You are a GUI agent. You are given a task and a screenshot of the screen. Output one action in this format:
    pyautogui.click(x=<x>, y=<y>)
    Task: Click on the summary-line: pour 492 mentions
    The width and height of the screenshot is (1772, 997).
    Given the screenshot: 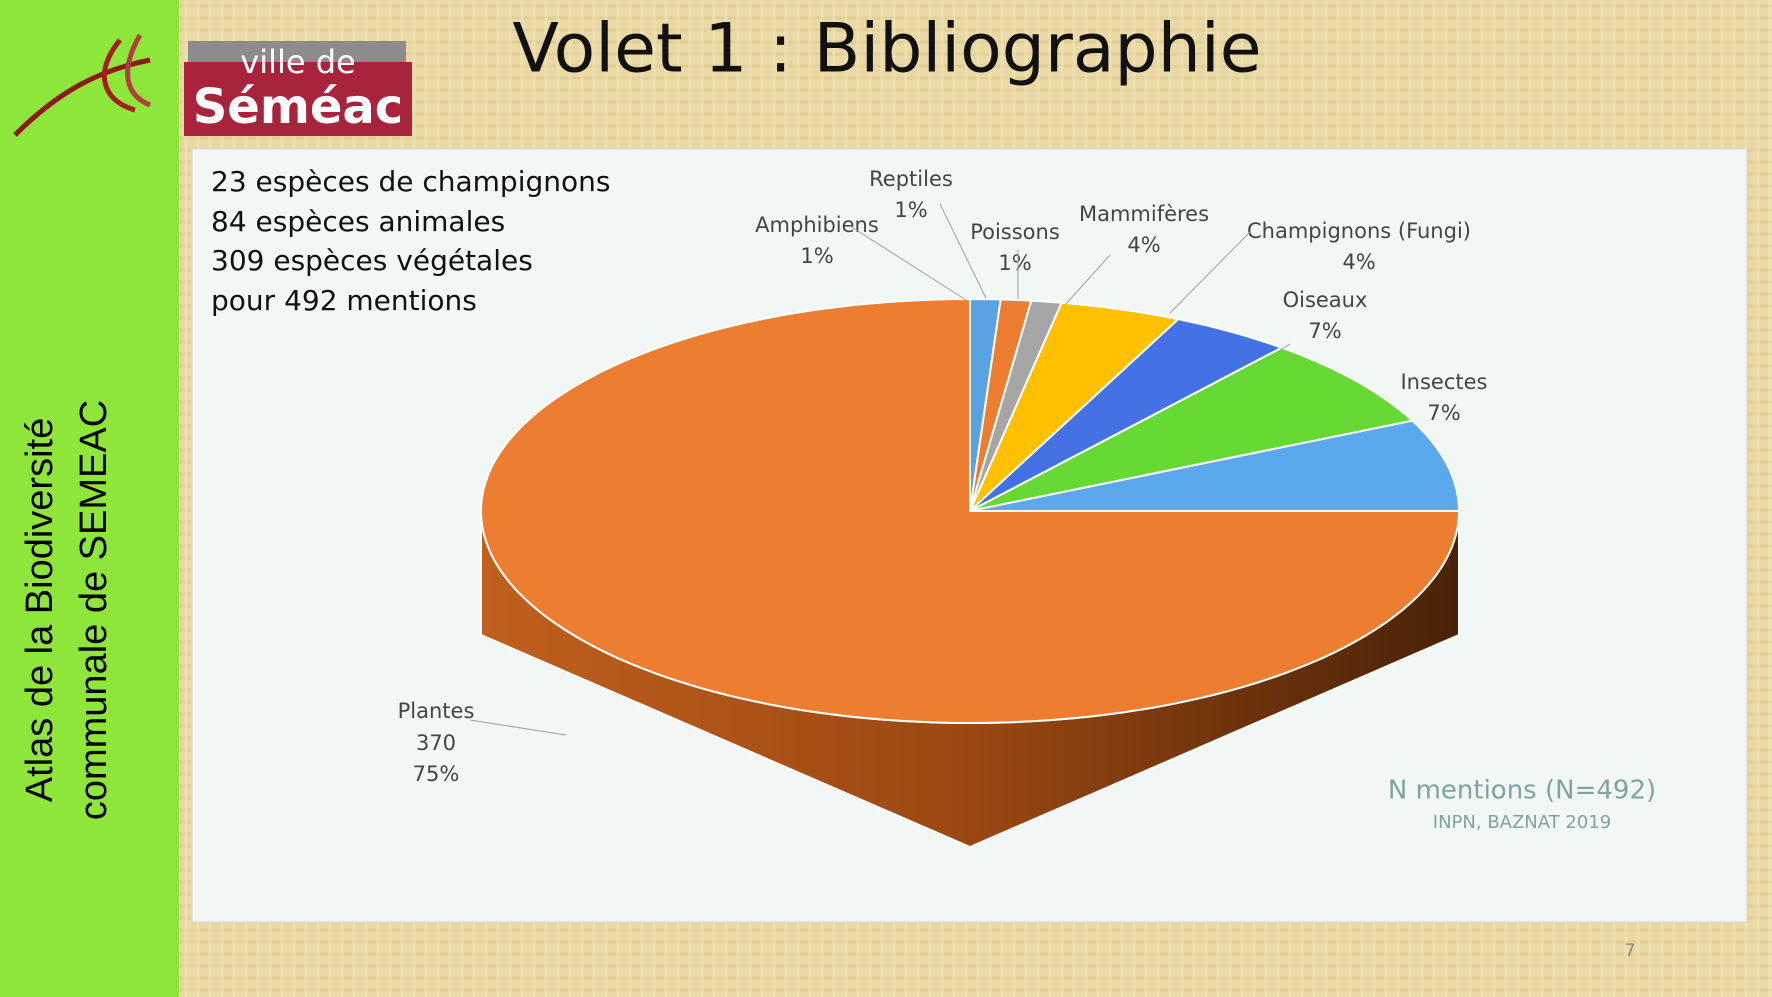 What is the action you would take?
    pyautogui.click(x=344, y=300)
    